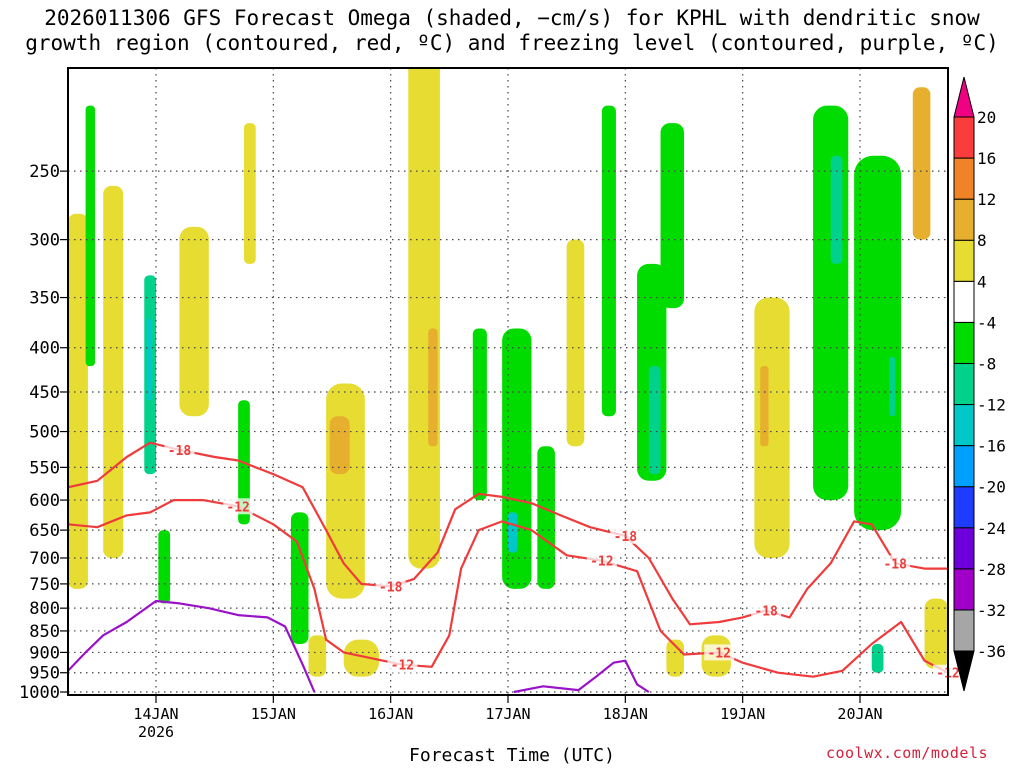  Describe the element at coordinates (625, 714) in the screenshot. I see `x-tick-label: 18JAN` at that location.